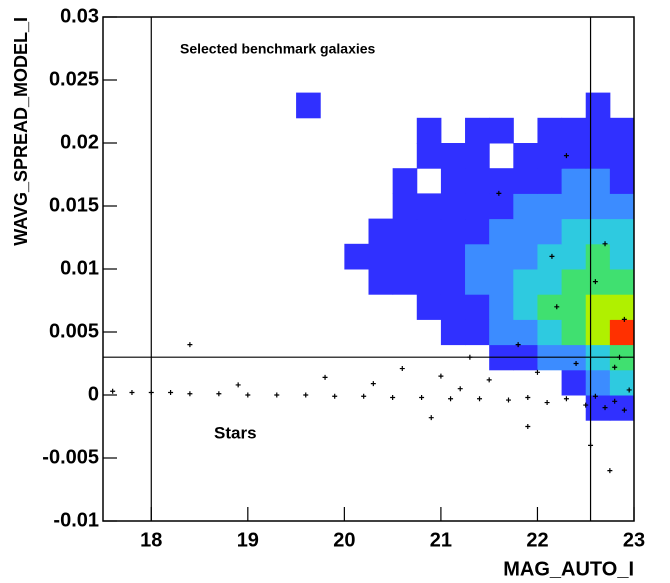 This screenshot has width=670, height=583. What do you see at coordinates (76, 520) in the screenshot?
I see `y-tick-label: -0.01` at bounding box center [76, 520].